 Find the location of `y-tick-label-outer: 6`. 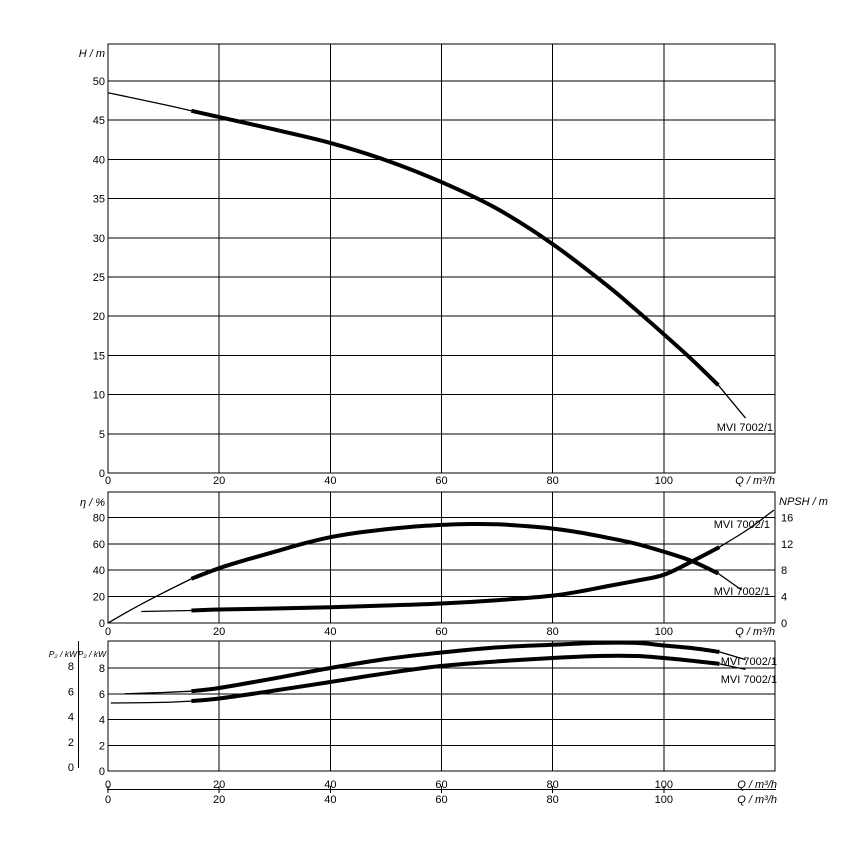

y-tick-label-outer: 6 is located at coordinates (71, 692).